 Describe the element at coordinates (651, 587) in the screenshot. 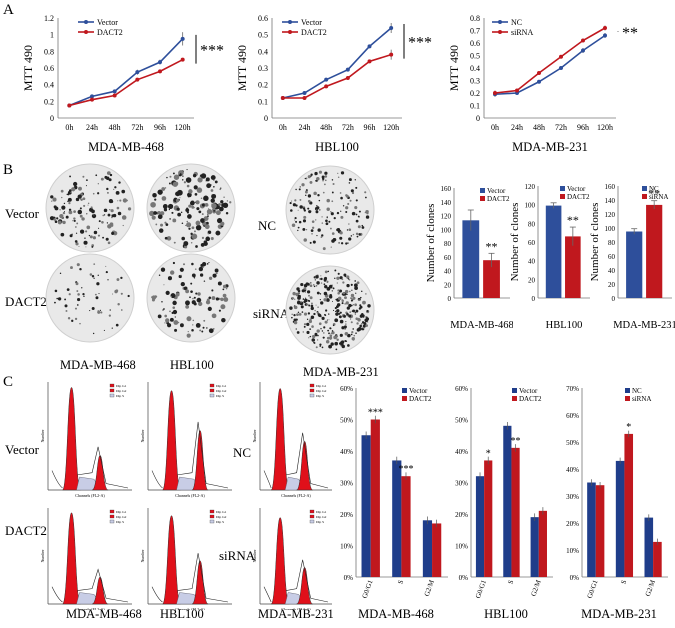

I see `x-tick-label-g2-m: G2/M` at that location.